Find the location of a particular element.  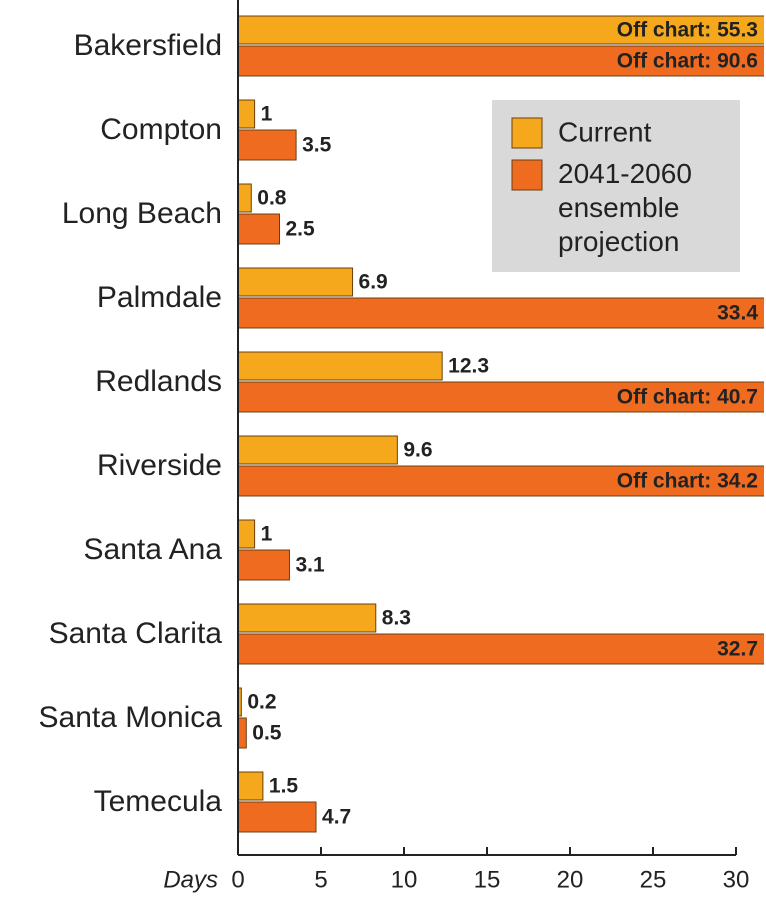

category-label: Redlands is located at coordinates (158, 381).